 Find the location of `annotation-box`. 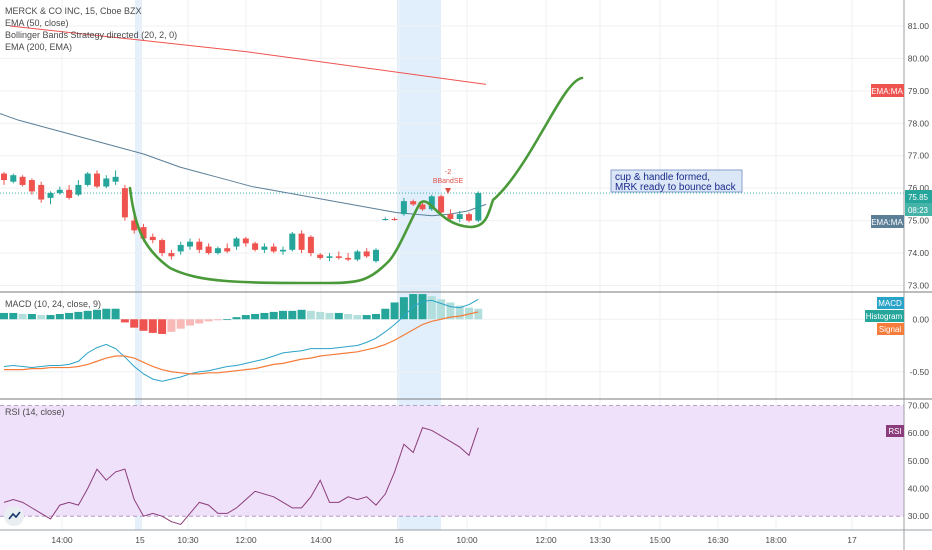

annotation-box is located at coordinates (676, 181).